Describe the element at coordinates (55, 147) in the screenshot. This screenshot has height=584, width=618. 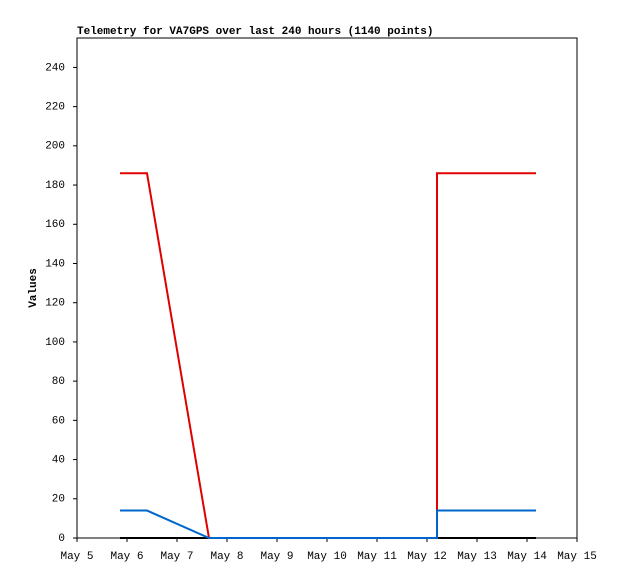
I see `y-tick-label: 200` at that location.